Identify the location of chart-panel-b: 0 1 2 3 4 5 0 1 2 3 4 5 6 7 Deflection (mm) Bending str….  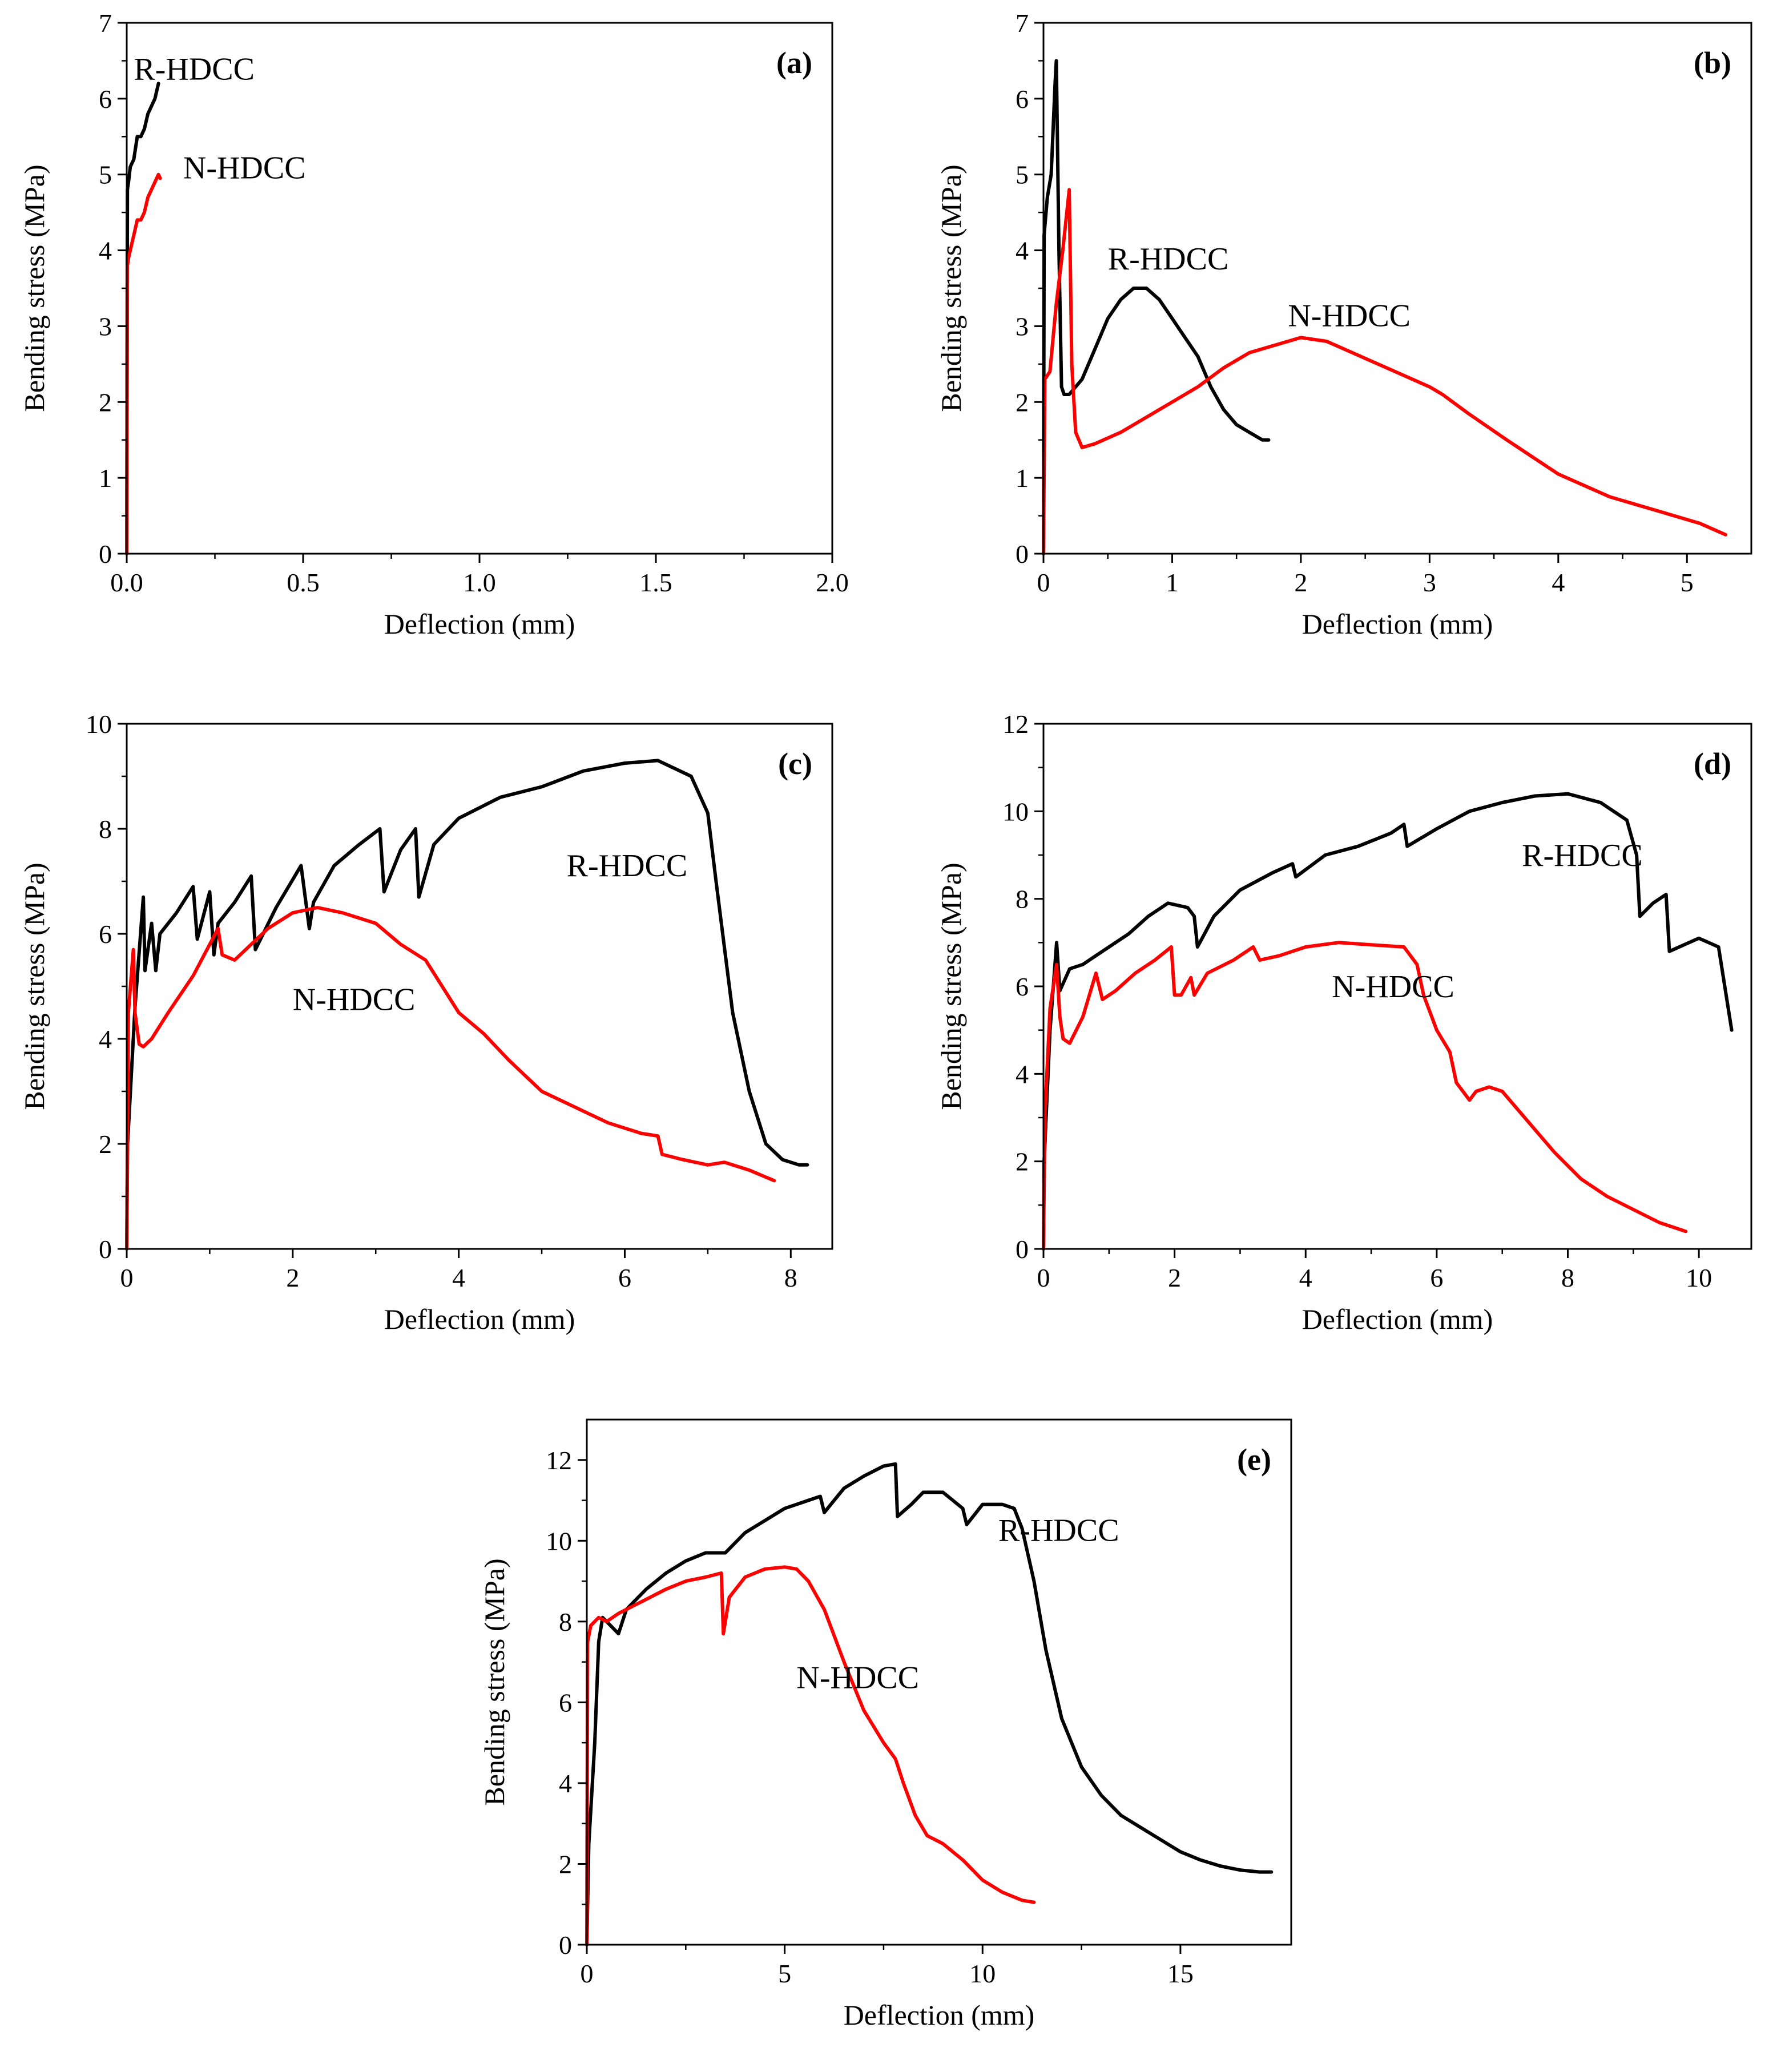
(1343, 324).